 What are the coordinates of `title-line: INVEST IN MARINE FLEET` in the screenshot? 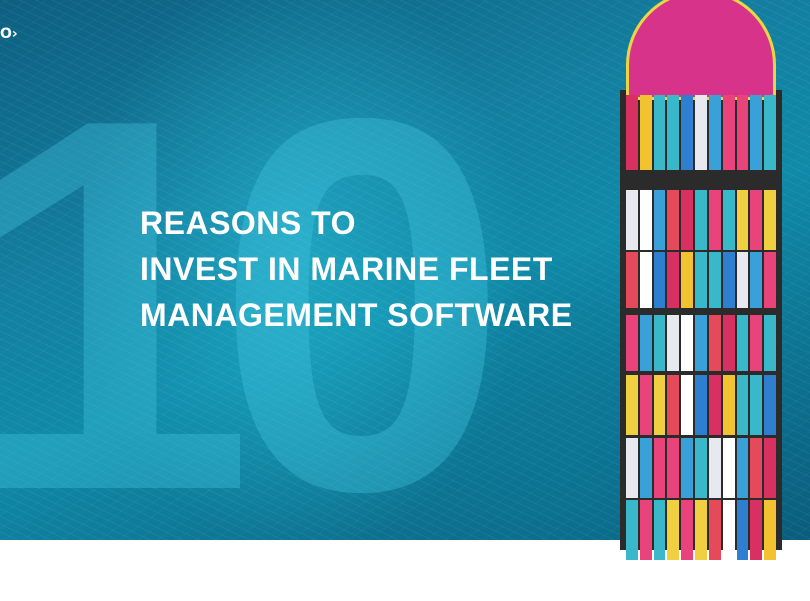 It's located at (346, 269).